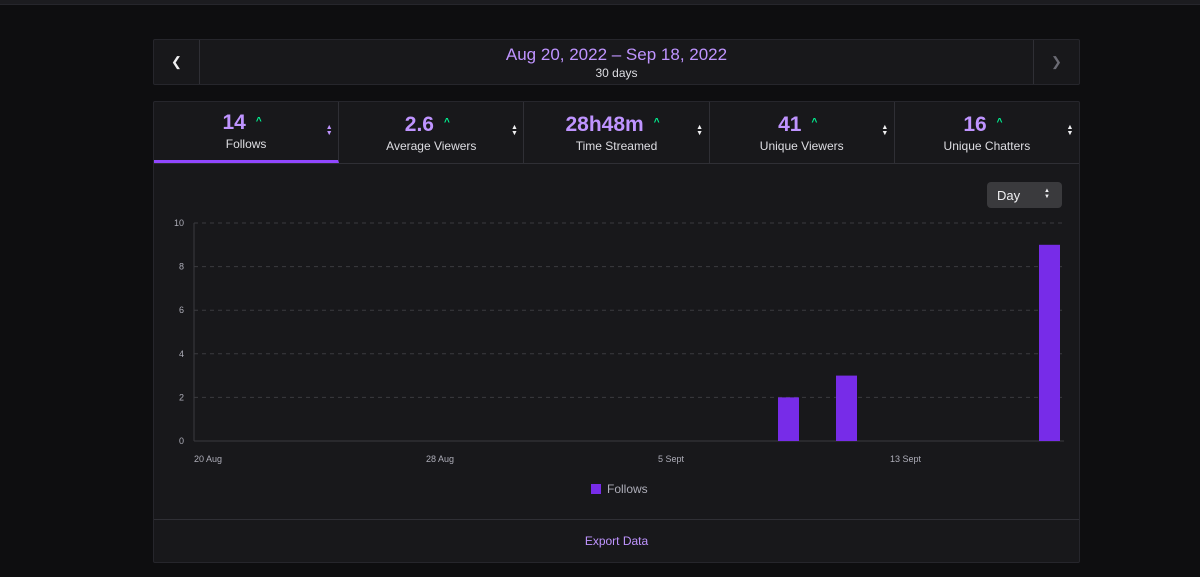 This screenshot has height=577, width=1200. Describe the element at coordinates (616, 54) in the screenshot. I see `date-range-title: Aug 20, 2022 – Sep 18, 2022` at that location.